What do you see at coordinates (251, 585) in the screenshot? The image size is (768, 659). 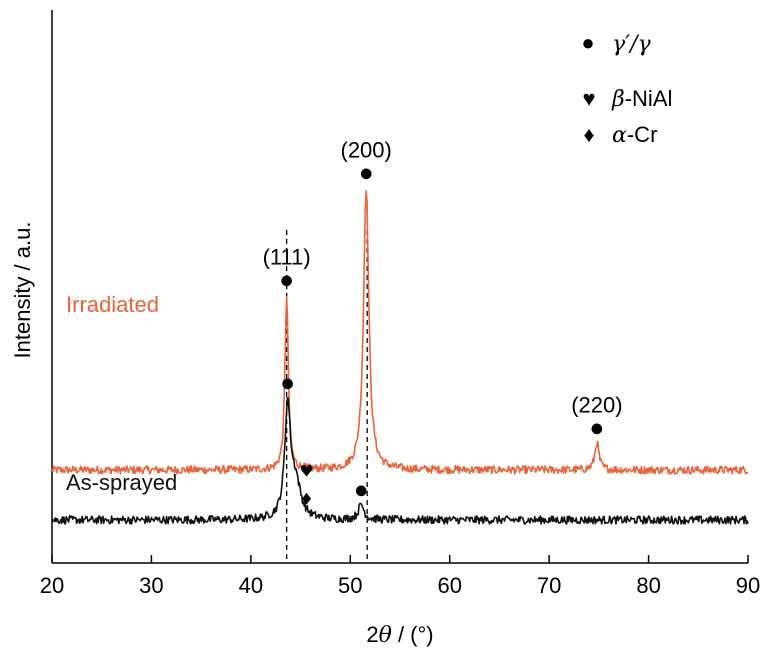 I see `x-tick-label: 40` at bounding box center [251, 585].